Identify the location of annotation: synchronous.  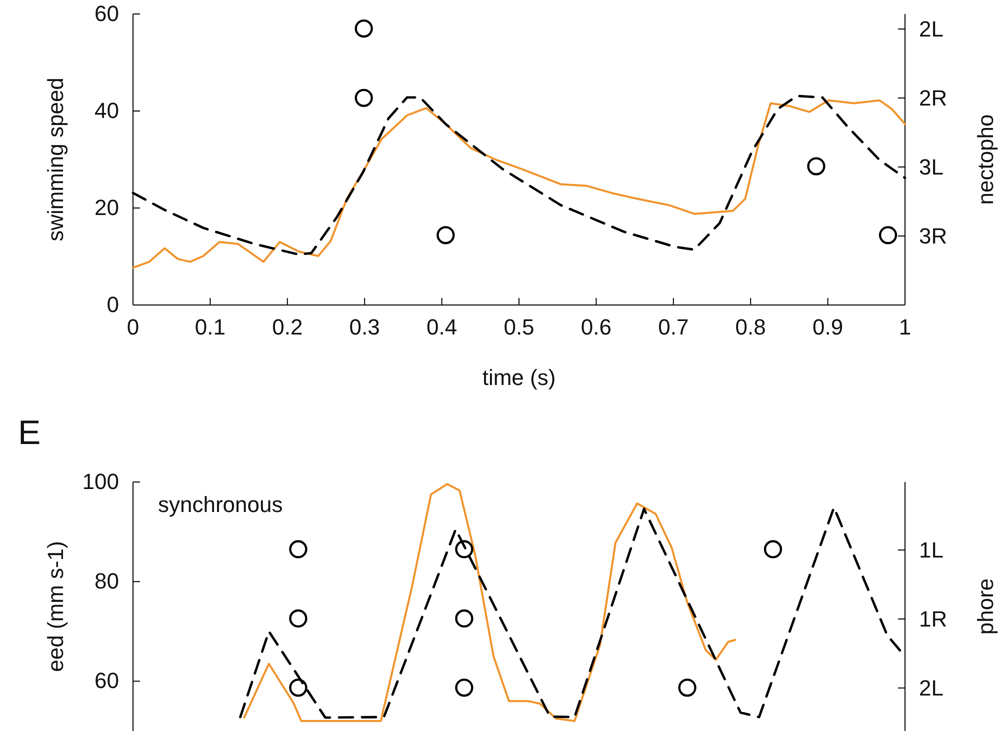
(220, 504).